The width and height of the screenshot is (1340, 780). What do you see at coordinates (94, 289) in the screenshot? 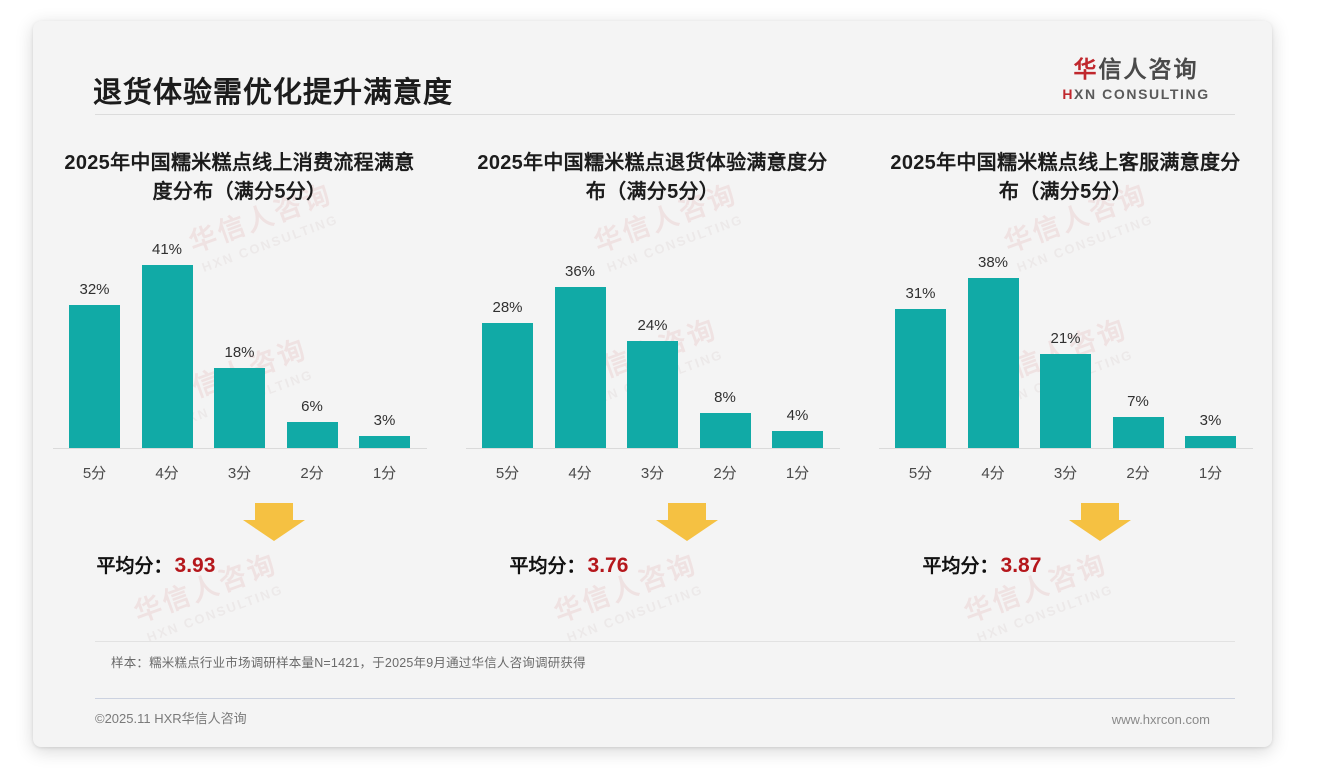
I see `bar-value-label: 32%` at bounding box center [94, 289].